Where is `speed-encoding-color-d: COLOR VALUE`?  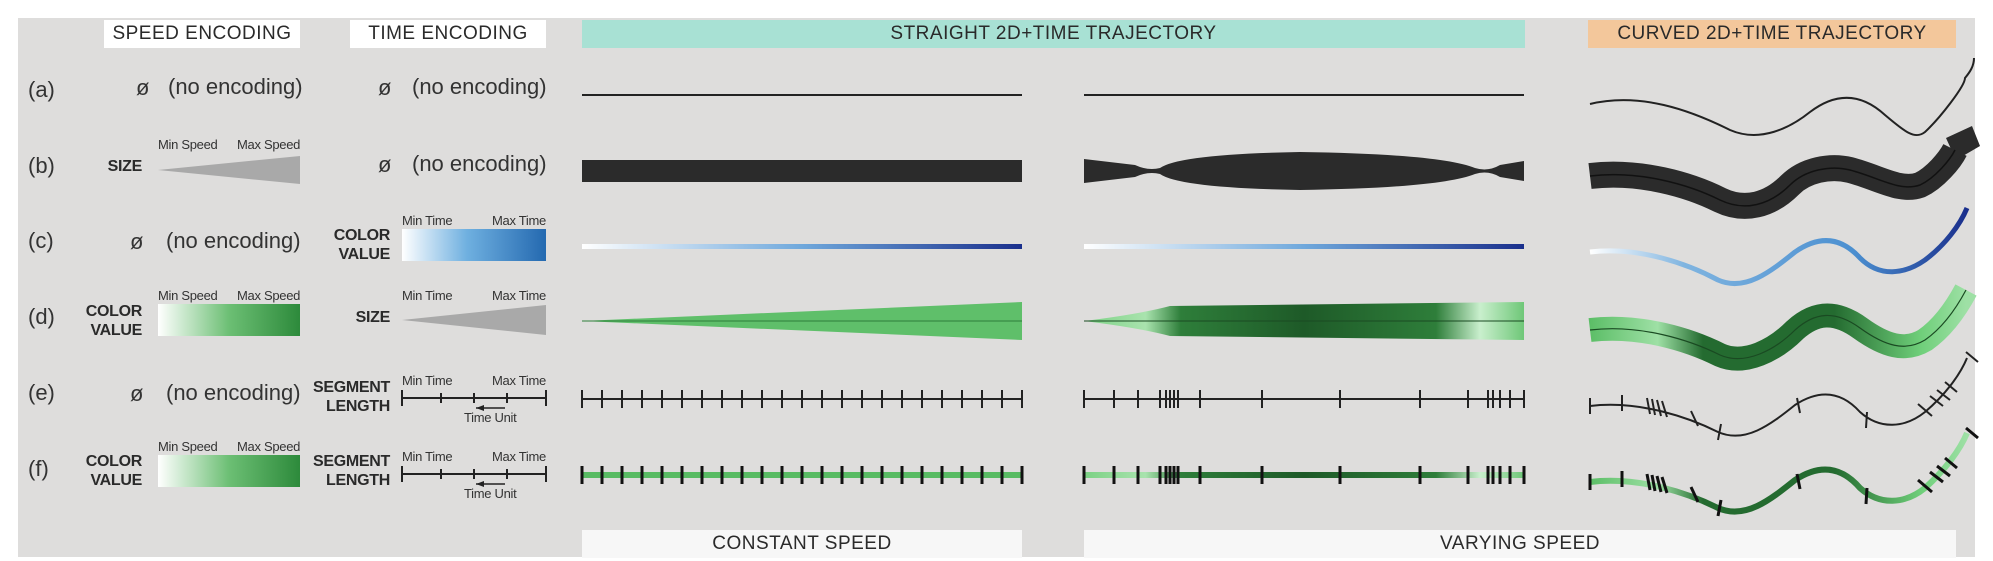
speed-encoding-color-d: COLOR VALUE is located at coordinates (106, 321).